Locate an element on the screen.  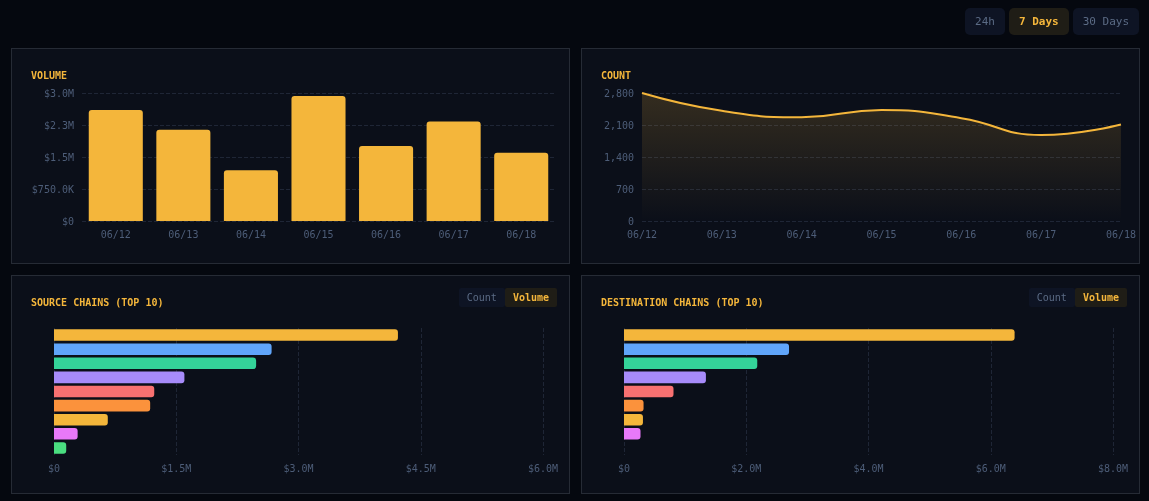
x-tick-label: $3.0M is located at coordinates (298, 468).